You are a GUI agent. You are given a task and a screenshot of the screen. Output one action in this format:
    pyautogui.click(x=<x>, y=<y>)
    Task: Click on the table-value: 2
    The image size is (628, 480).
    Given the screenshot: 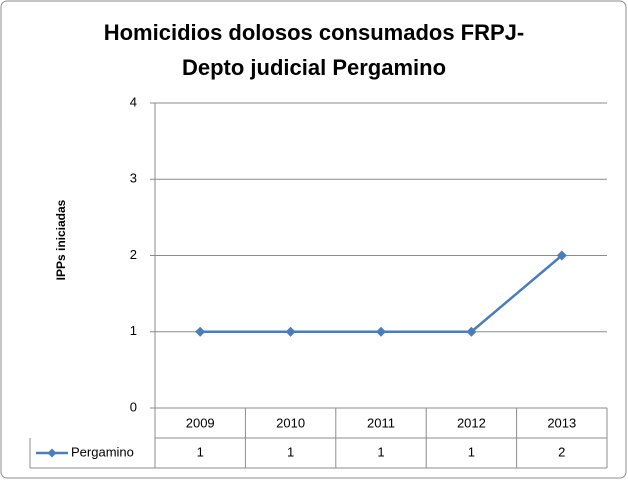 What is the action you would take?
    pyautogui.click(x=561, y=451)
    